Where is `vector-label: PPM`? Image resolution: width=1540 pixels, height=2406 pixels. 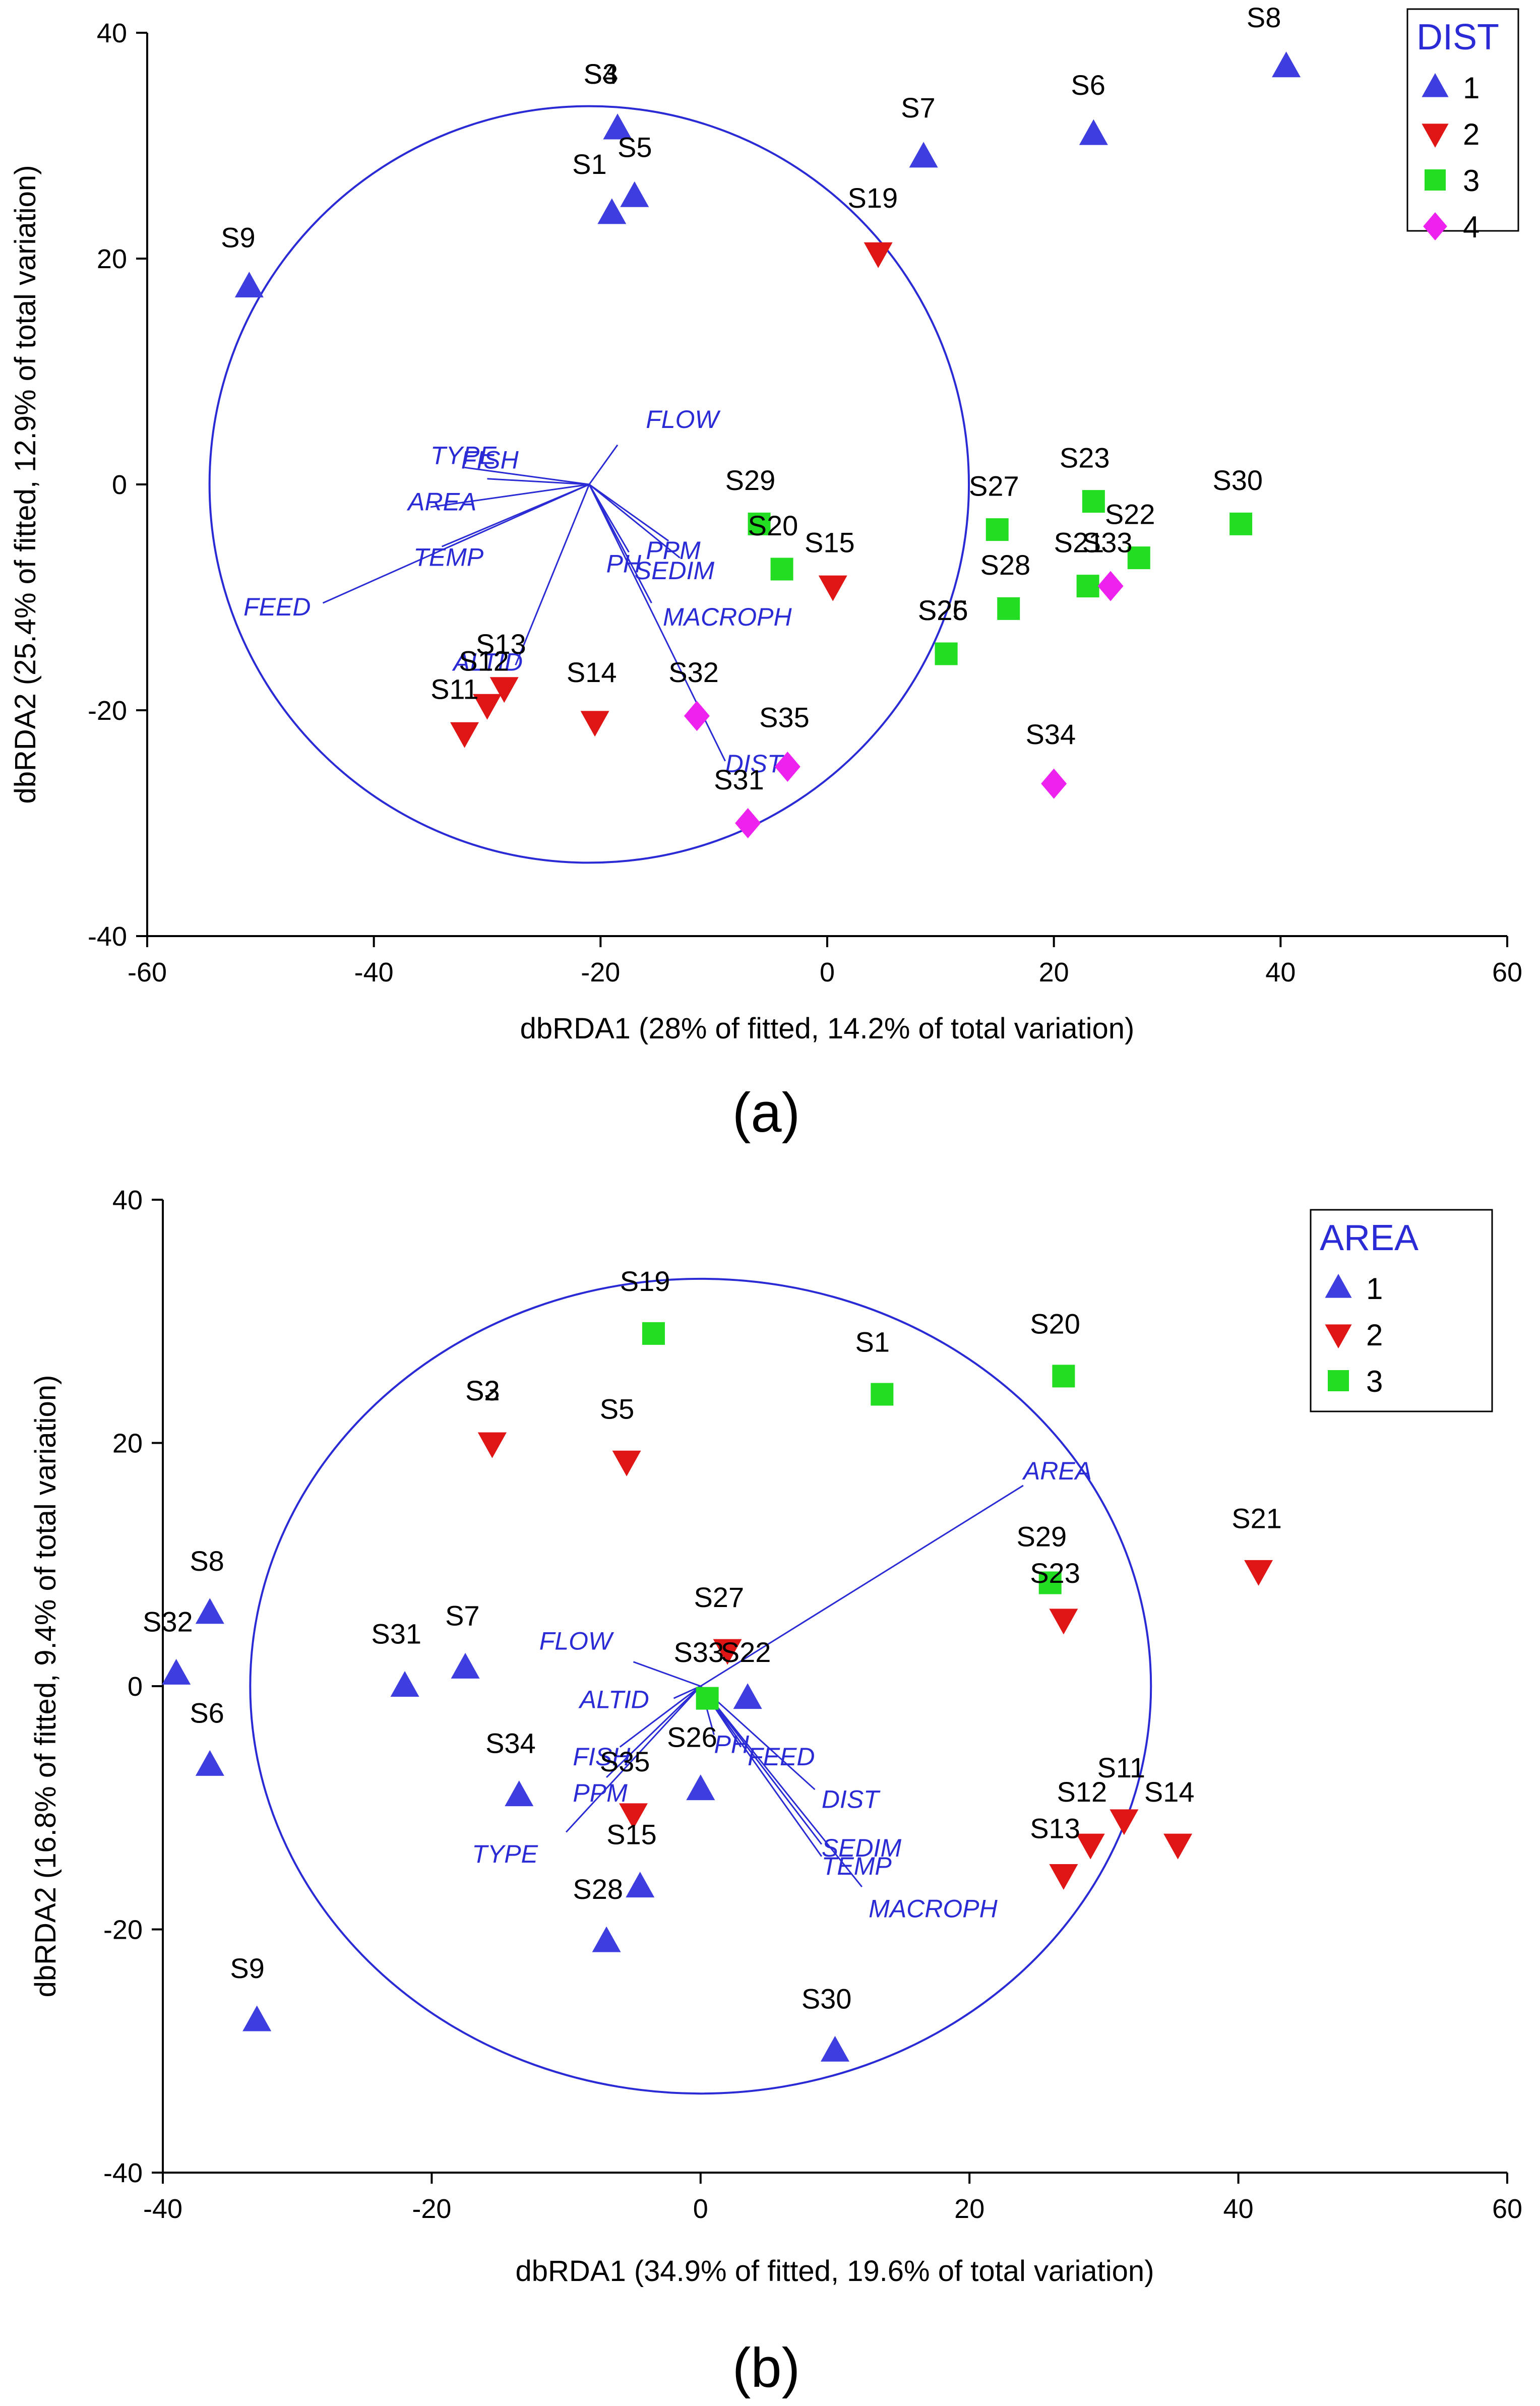 vector-label: PPM is located at coordinates (673, 550).